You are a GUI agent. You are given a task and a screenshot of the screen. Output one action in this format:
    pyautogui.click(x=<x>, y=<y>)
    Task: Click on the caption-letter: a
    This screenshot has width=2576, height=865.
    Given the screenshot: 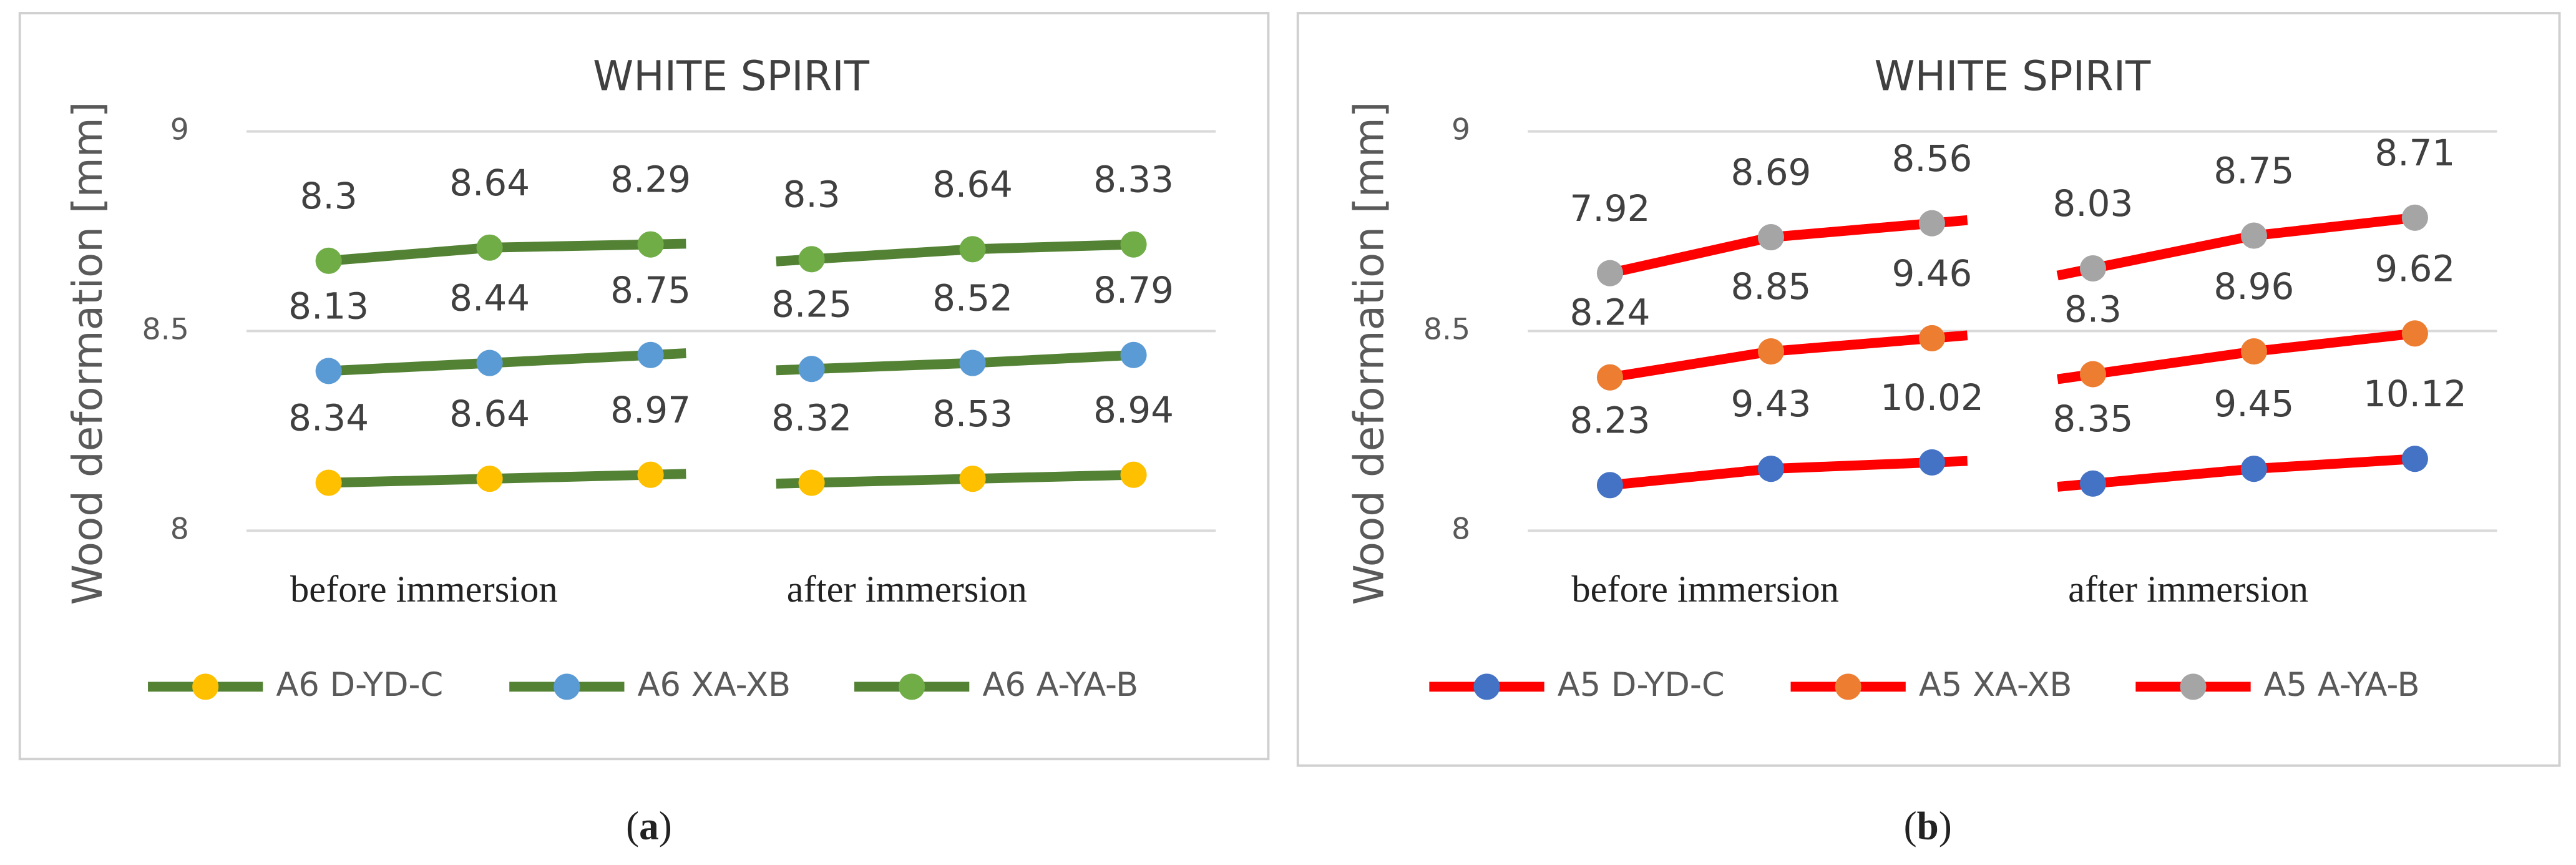 What is the action you would take?
    pyautogui.click(x=649, y=826)
    